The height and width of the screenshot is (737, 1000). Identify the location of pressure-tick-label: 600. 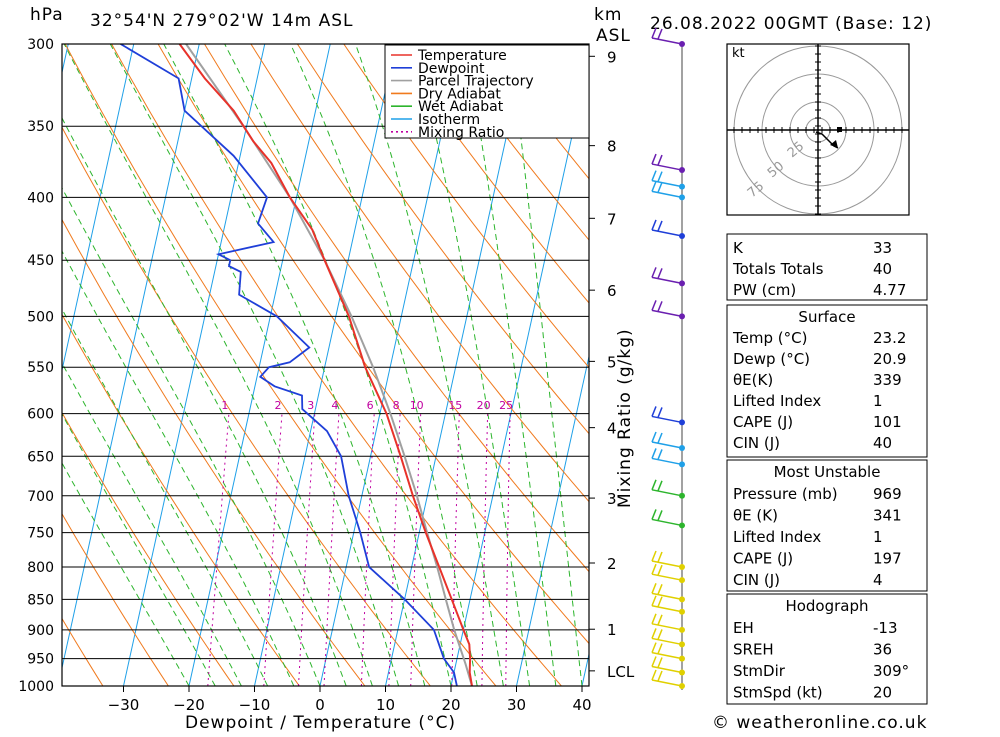
(40, 415).